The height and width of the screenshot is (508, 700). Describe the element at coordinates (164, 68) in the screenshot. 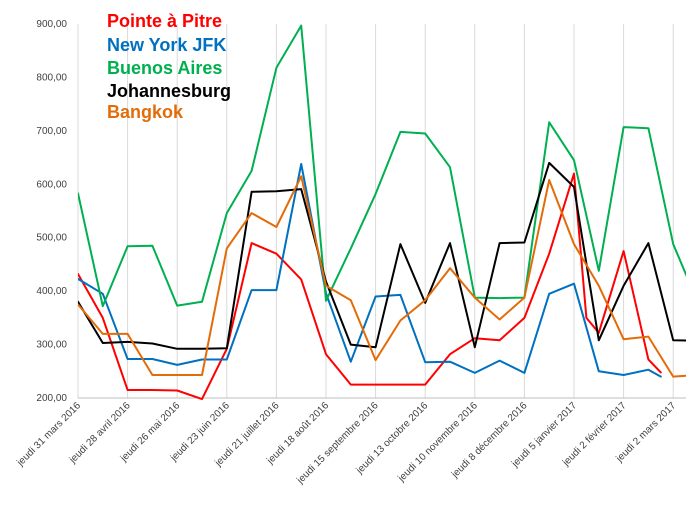

I see `legend-entry-buenos-aires: Buenos Aires` at that location.